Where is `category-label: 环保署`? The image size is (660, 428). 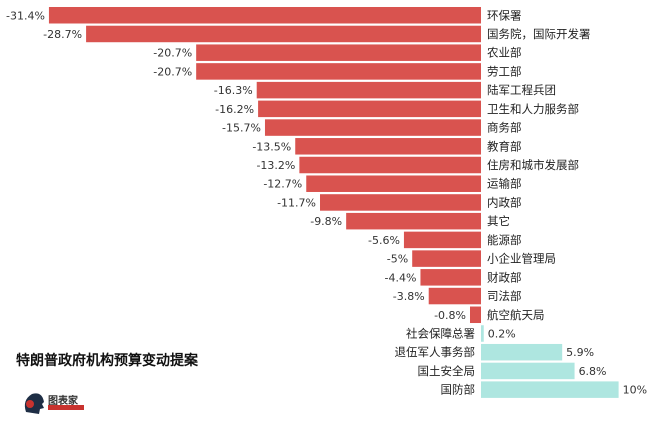 category-label: 环保署 is located at coordinates (504, 15).